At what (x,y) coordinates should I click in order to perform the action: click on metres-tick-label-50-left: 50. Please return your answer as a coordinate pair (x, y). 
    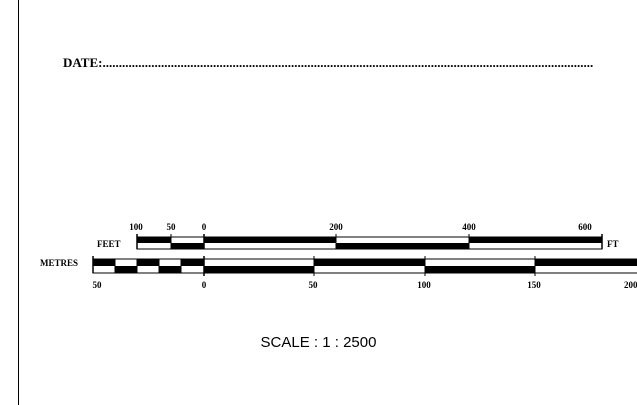
    Looking at the image, I should click on (98, 285).